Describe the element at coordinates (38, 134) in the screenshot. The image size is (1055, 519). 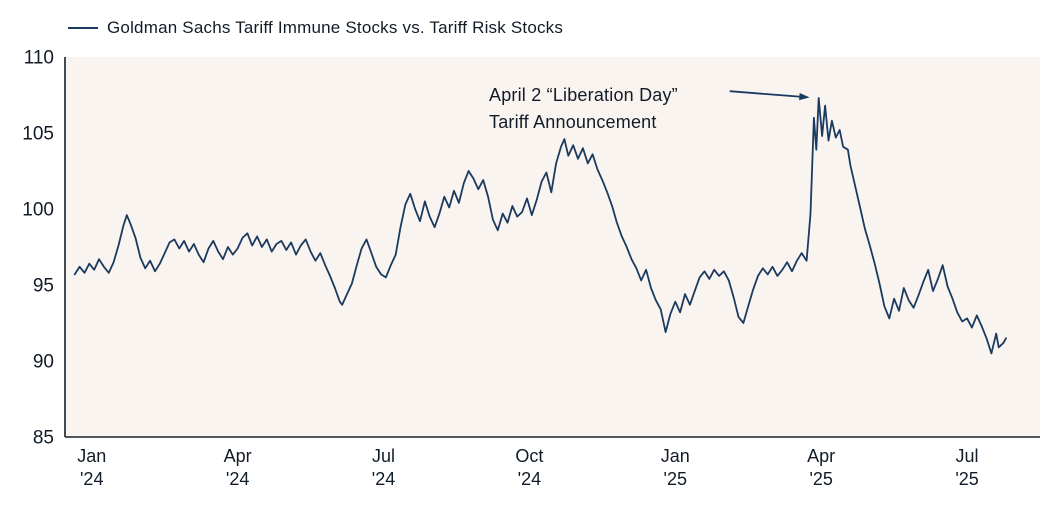
I see `y-tick-label: 105` at that location.